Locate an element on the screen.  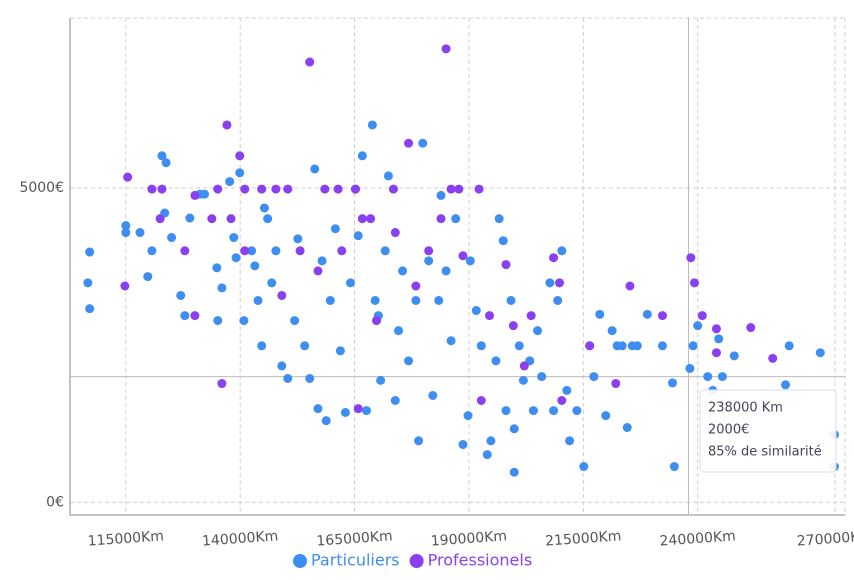
x-tick-label: 115000Km is located at coordinates (125, 538).